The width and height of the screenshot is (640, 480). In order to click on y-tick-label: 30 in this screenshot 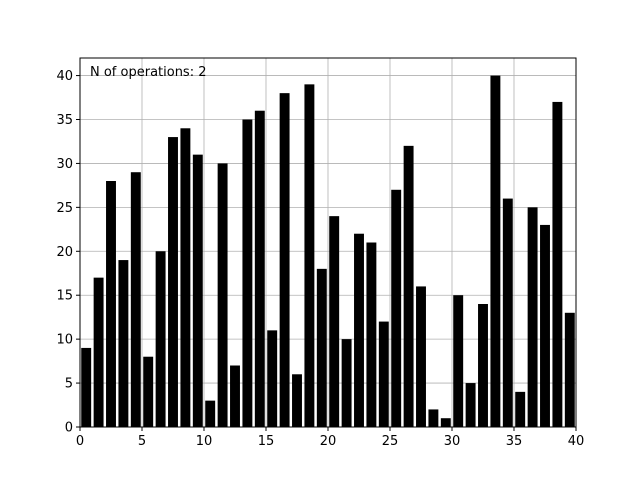, I will do `click(64, 164)`.